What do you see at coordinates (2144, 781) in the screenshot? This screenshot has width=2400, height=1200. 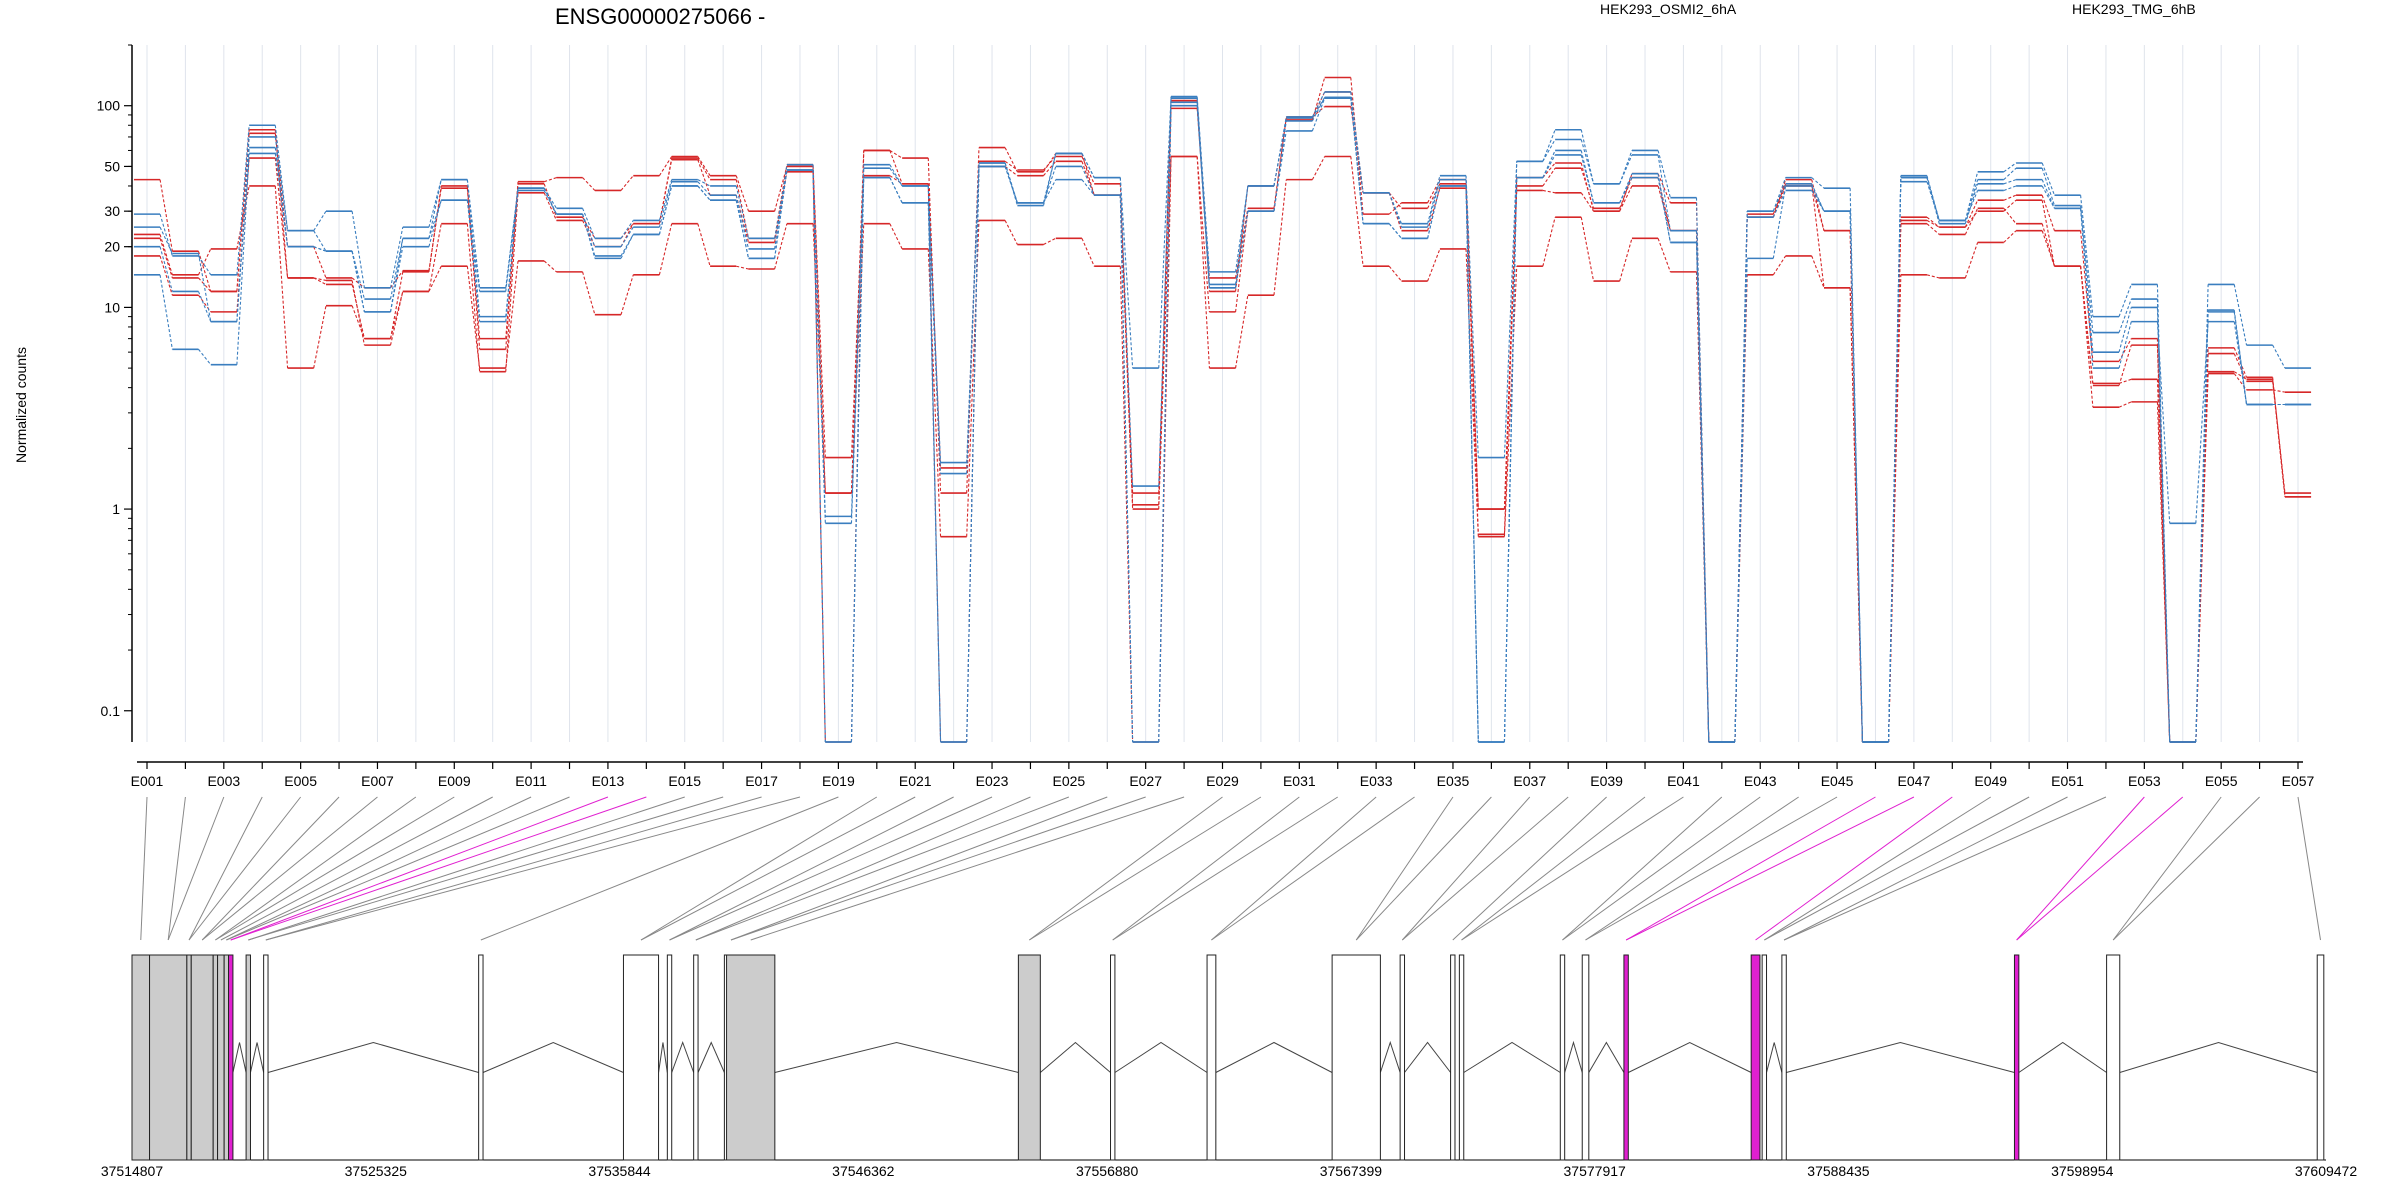 I see `x-tick-label: E053` at bounding box center [2144, 781].